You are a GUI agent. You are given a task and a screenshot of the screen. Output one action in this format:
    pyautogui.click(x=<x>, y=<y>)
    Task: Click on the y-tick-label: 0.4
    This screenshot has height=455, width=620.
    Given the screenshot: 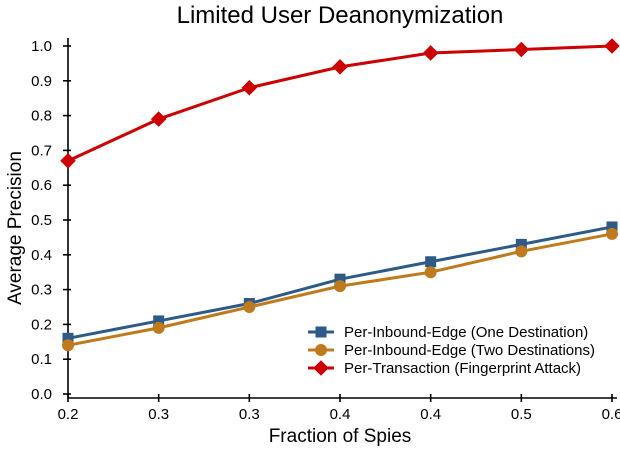 What is the action you would take?
    pyautogui.click(x=41, y=255)
    